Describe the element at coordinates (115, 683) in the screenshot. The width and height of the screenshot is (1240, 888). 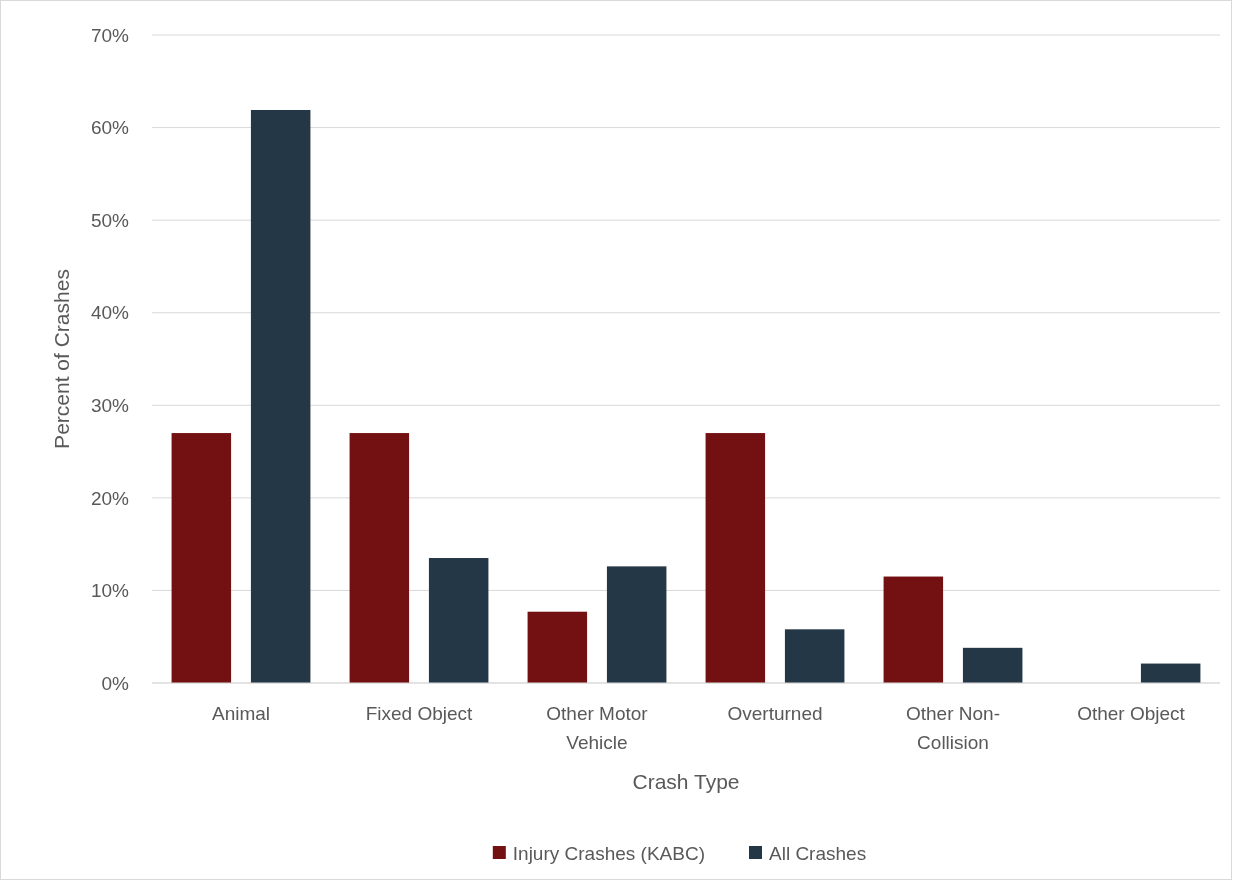
I see `y-tick-label: 0%` at that location.